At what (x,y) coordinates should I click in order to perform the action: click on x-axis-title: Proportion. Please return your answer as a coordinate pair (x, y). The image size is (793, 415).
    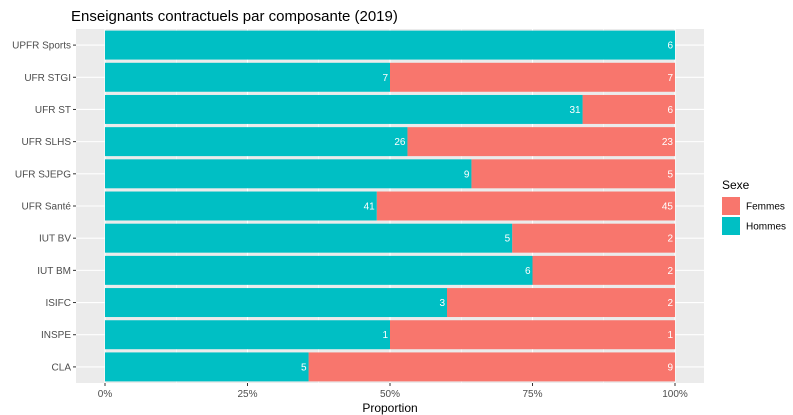
    Looking at the image, I should click on (389, 408).